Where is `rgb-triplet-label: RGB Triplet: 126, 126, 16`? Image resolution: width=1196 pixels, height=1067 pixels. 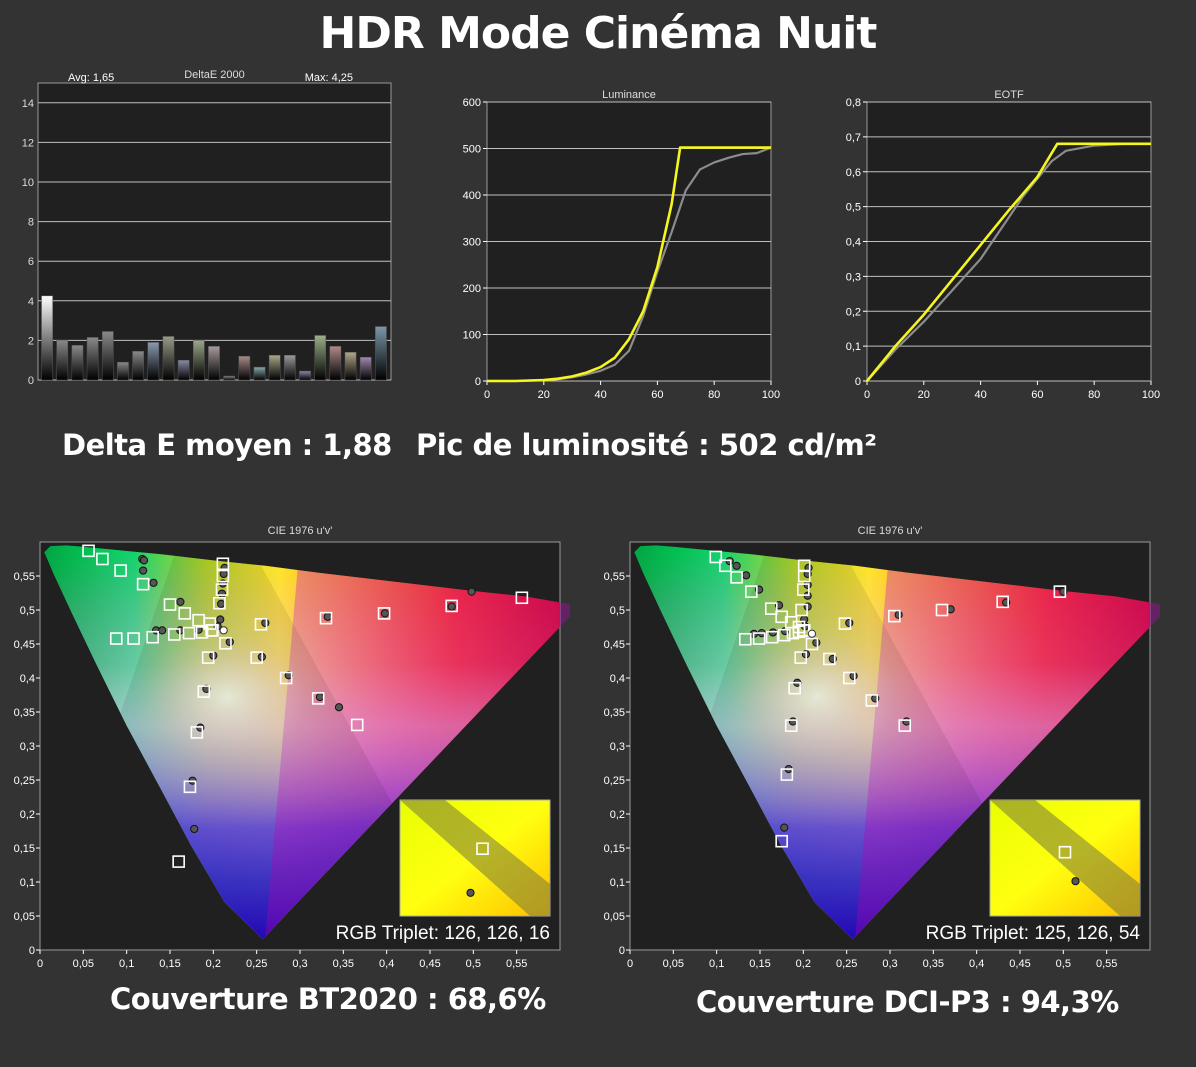
rgb-triplet-label: RGB Triplet: 126, 126, 16 is located at coordinates (443, 933).